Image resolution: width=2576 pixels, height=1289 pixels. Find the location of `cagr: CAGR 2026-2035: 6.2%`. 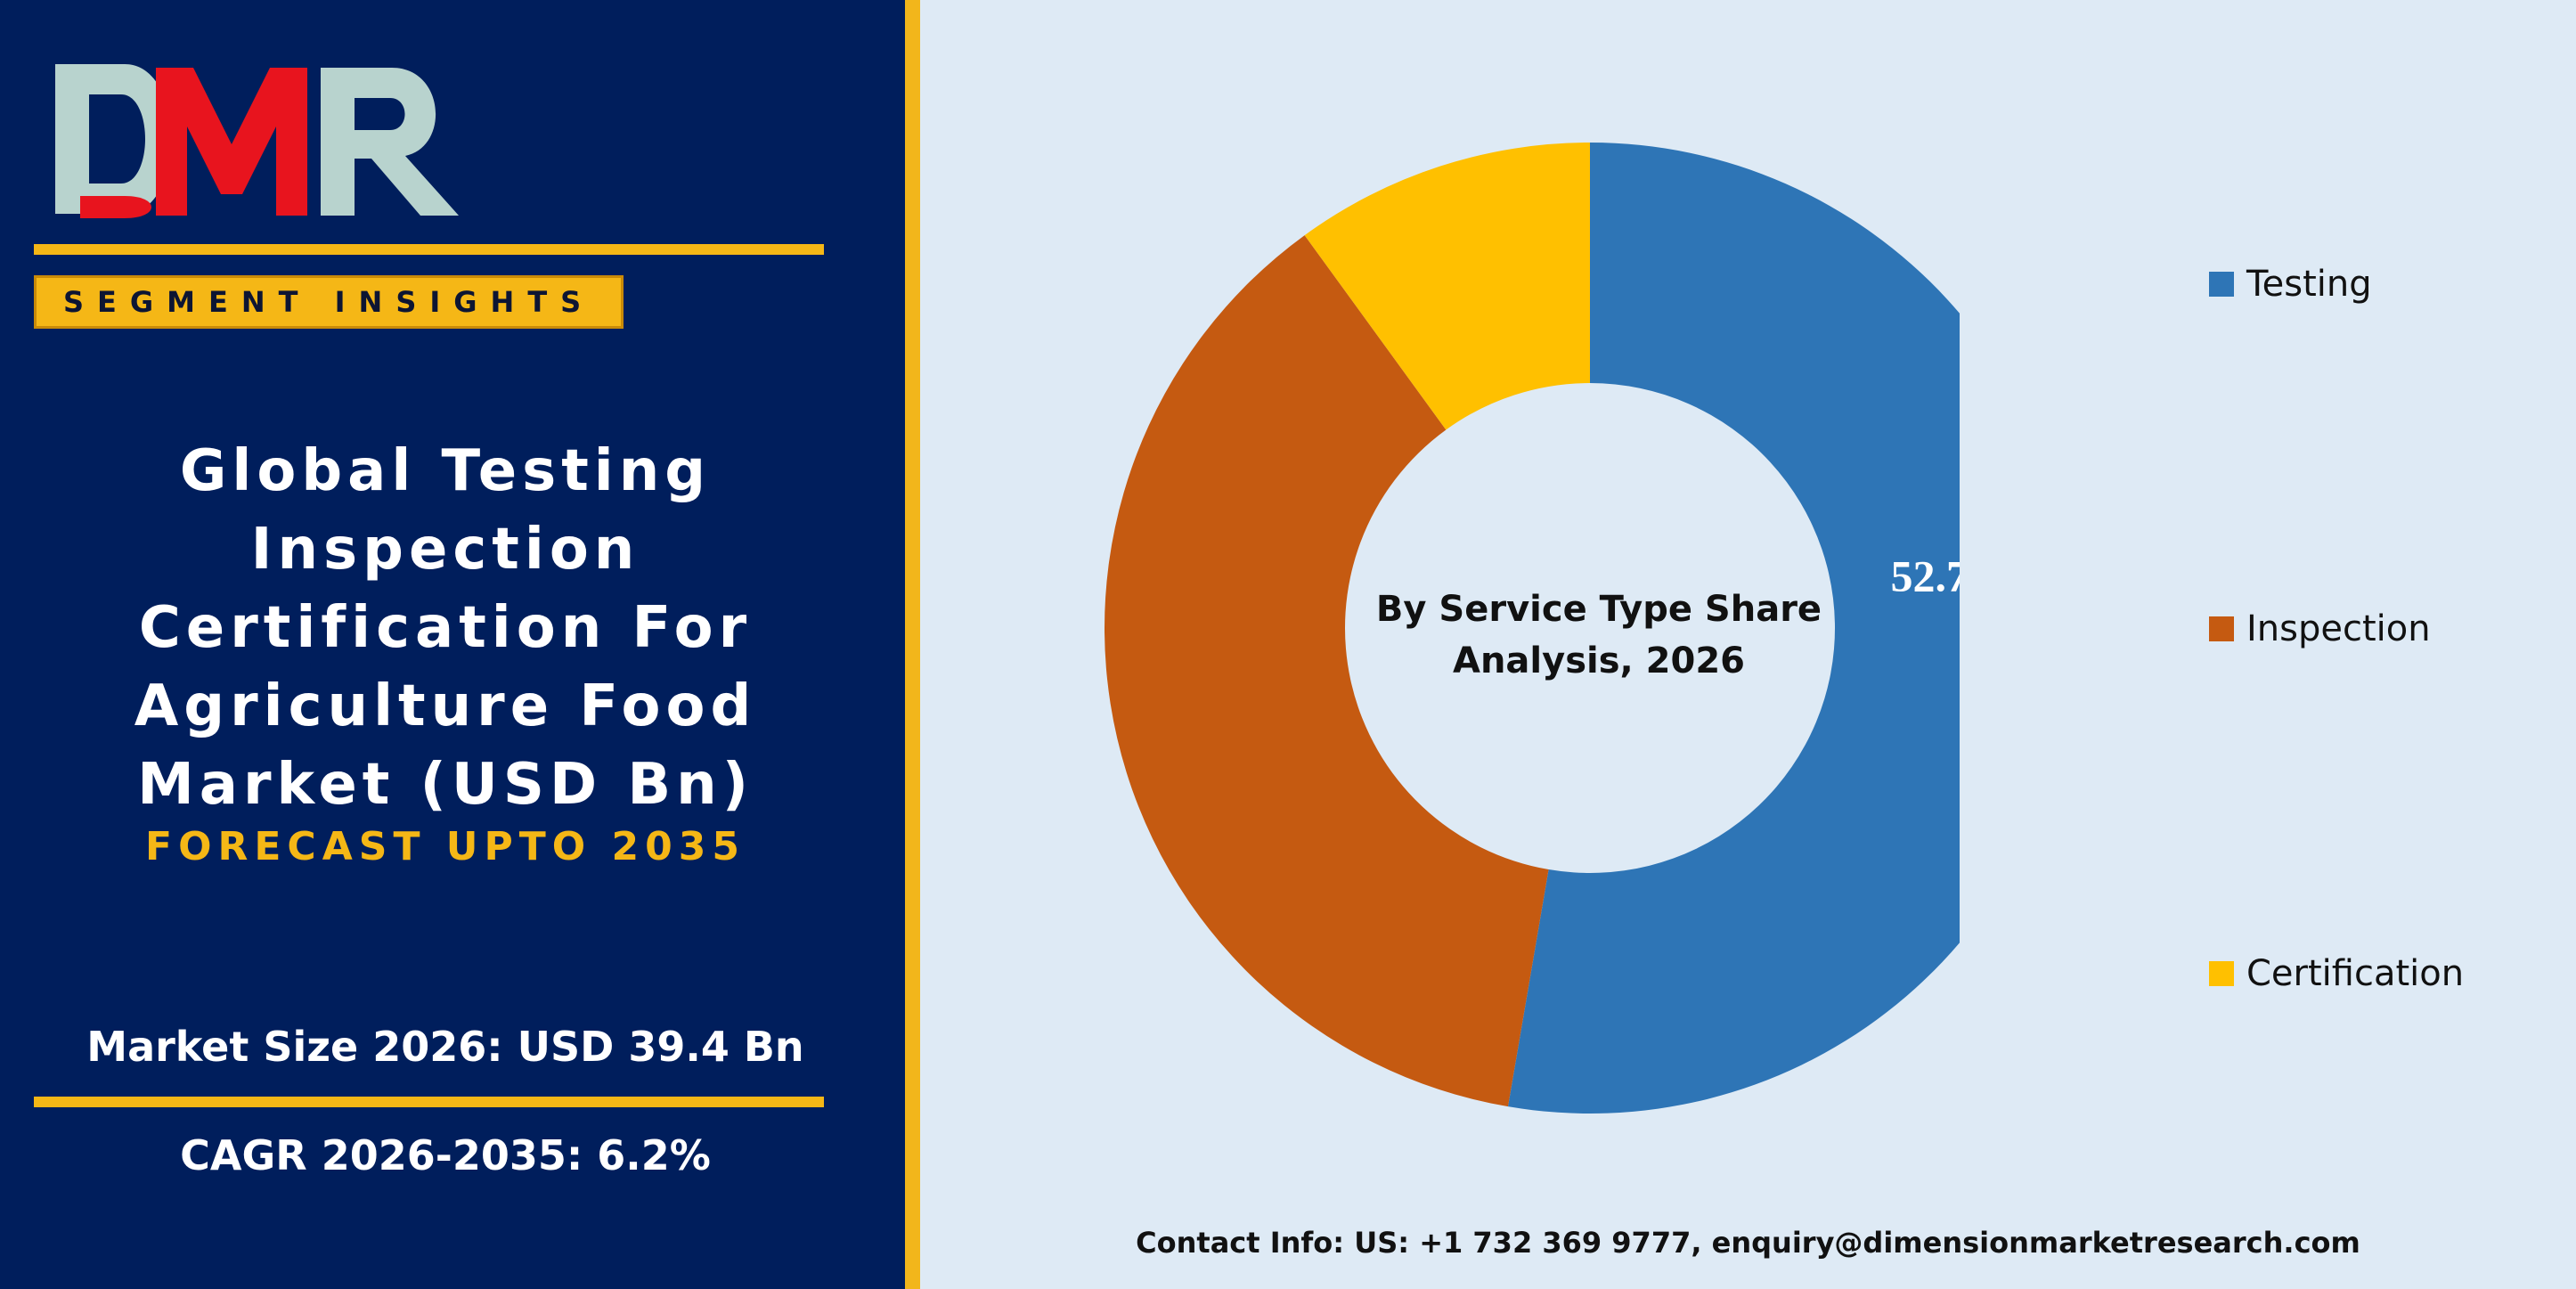

cagr: CAGR 2026-2035: 6.2% is located at coordinates (446, 1155).